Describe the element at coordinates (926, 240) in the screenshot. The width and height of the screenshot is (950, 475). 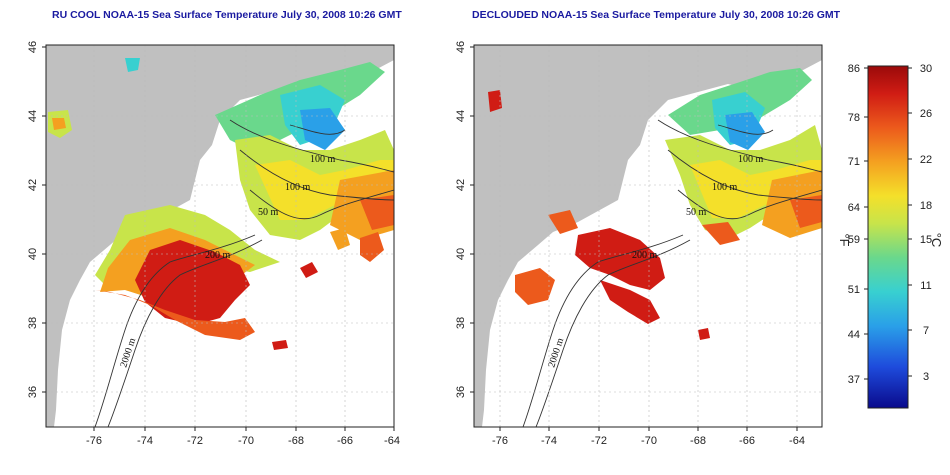
I see `colorbar-c-tick: 15` at that location.